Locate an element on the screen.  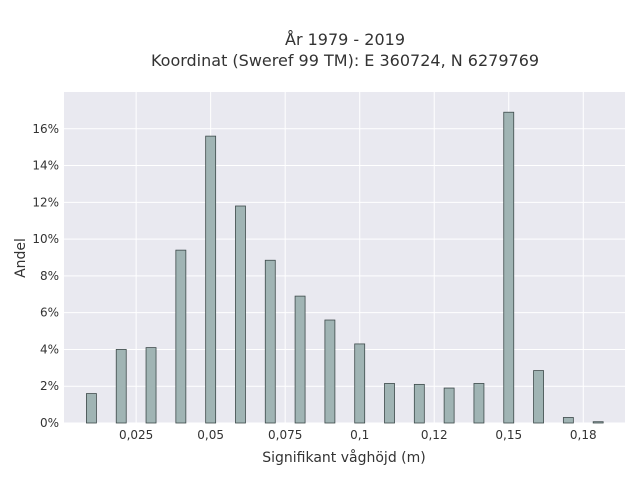
x-tick-label: 0,15 is located at coordinates (508, 435).